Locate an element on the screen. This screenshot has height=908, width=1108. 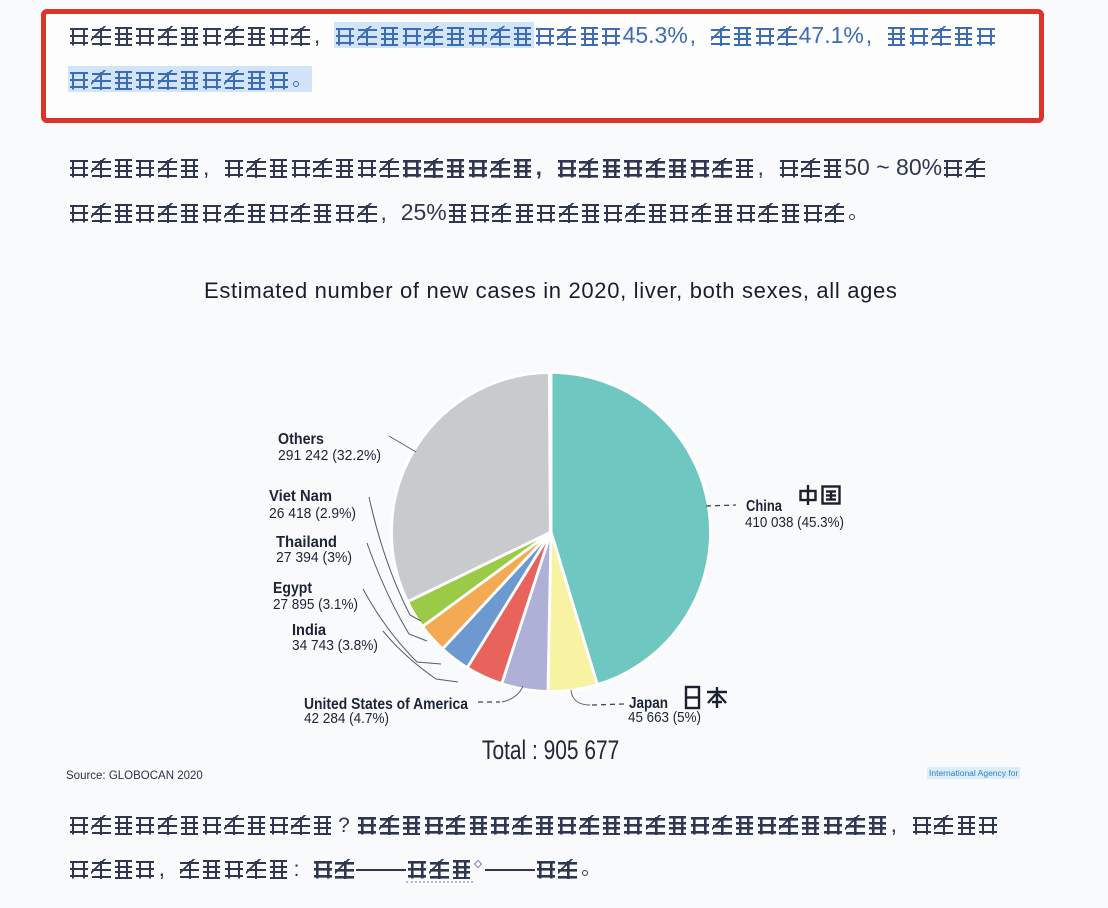
svg-text: 34 743 (3.8%) is located at coordinates (335, 645).